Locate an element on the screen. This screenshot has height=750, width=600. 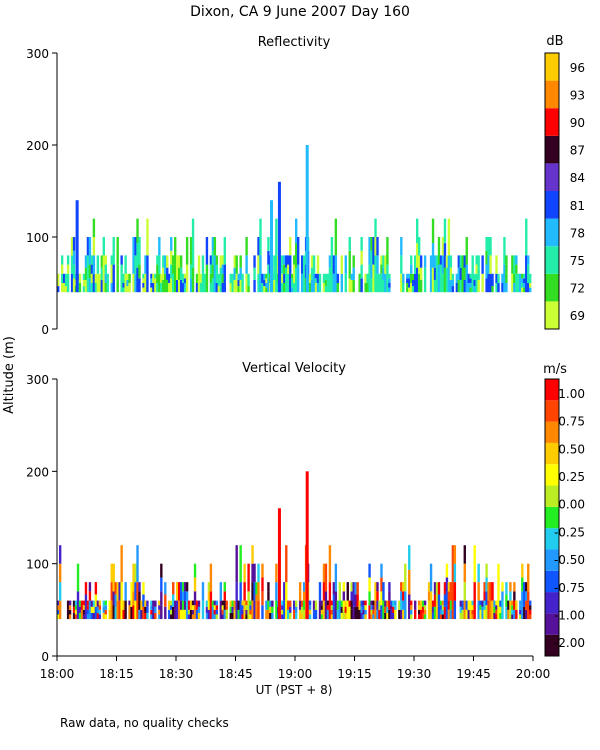
y-tick-label: 300 is located at coordinates (37, 380).